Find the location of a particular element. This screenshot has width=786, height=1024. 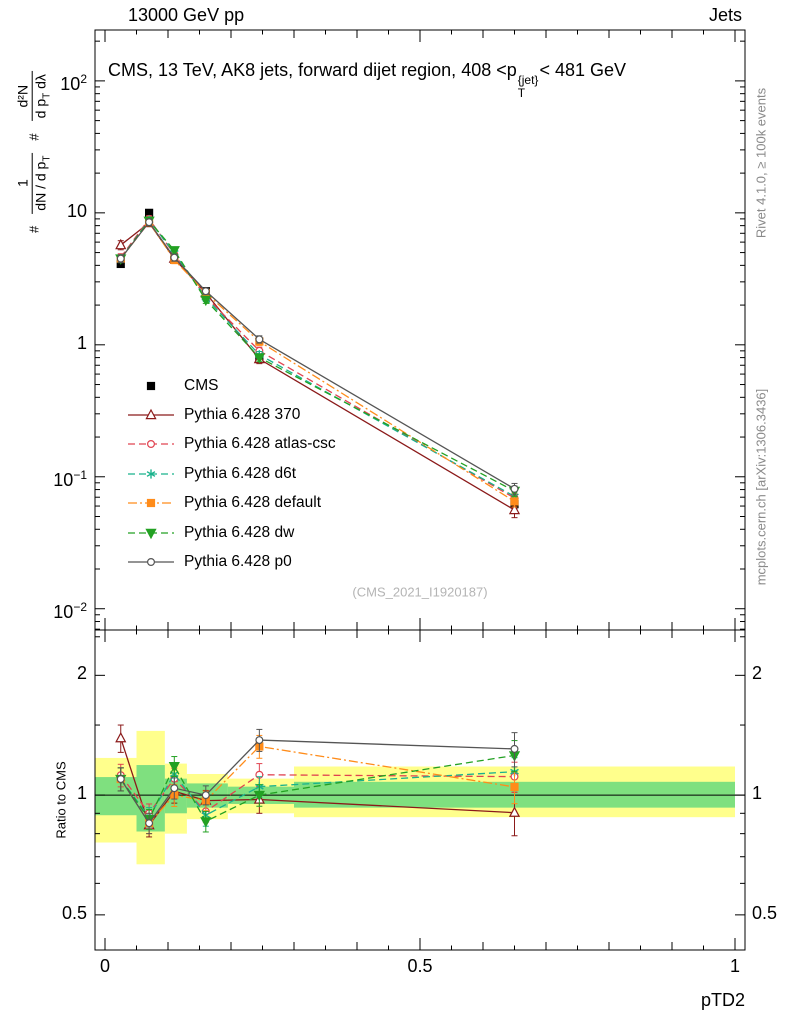

legend-label: CMS is located at coordinates (201, 385).